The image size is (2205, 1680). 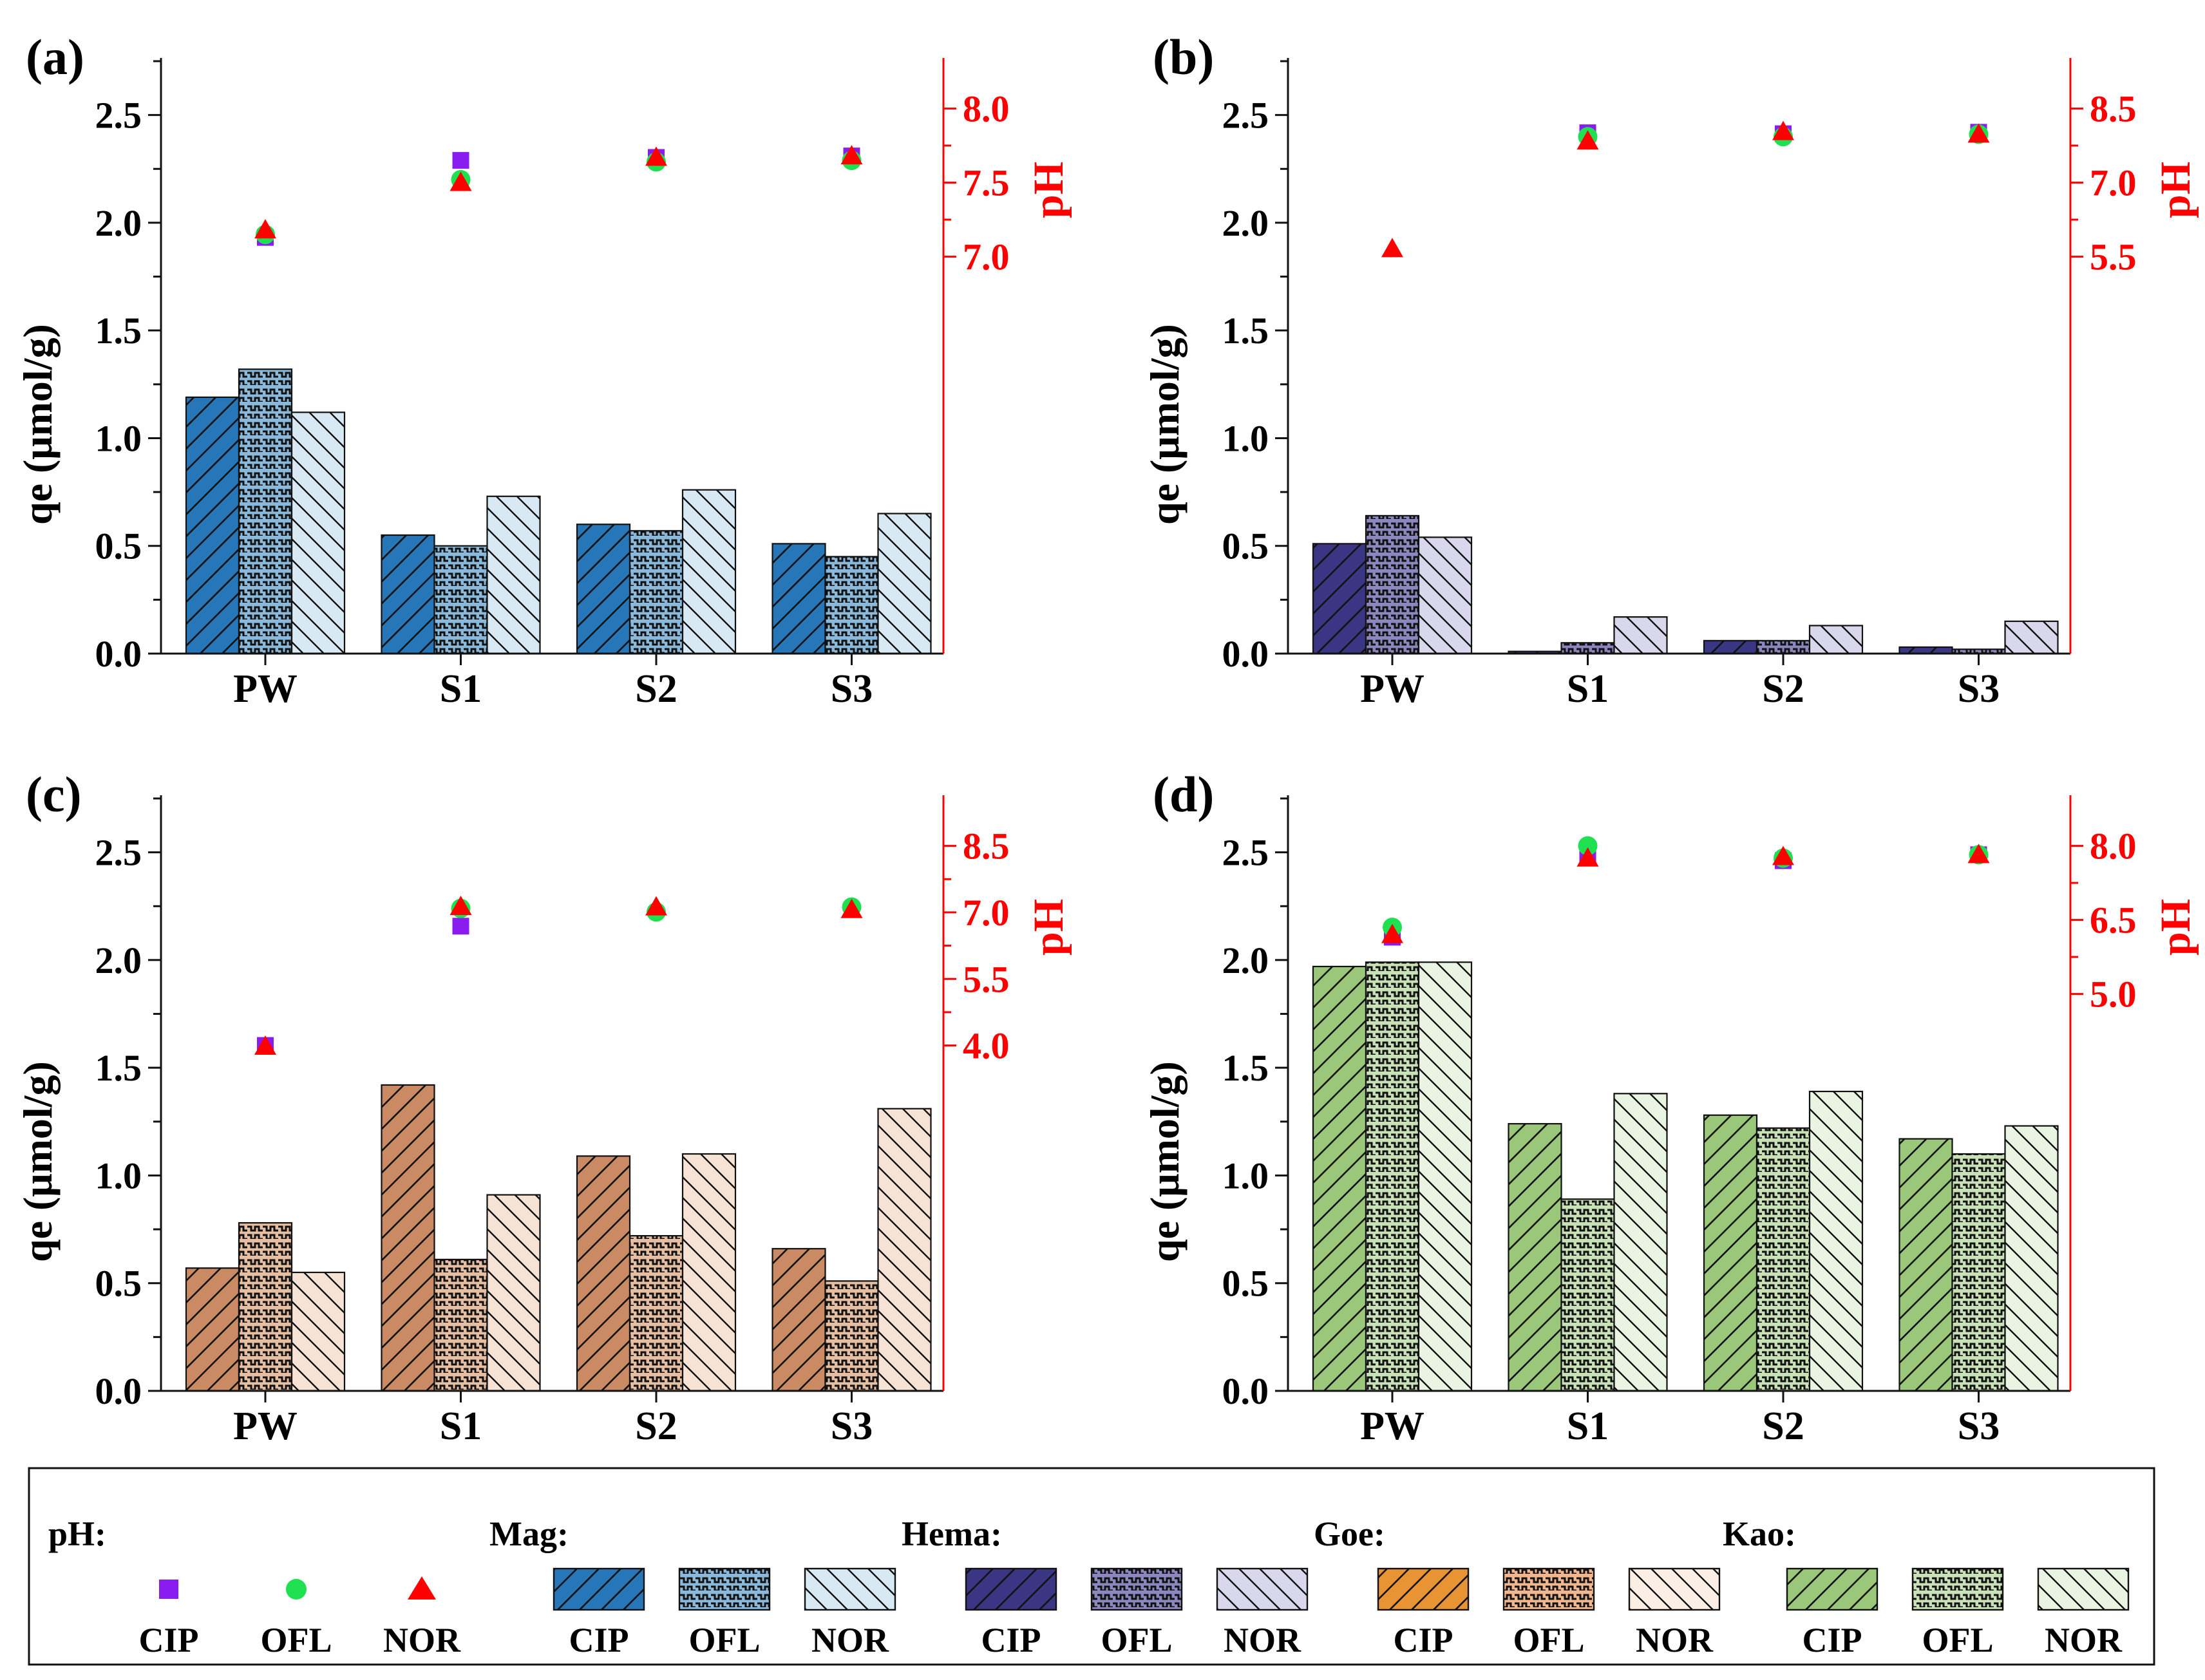 What do you see at coordinates (1445, 595) in the screenshot?
I see `bar-hema-nor-pw` at bounding box center [1445, 595].